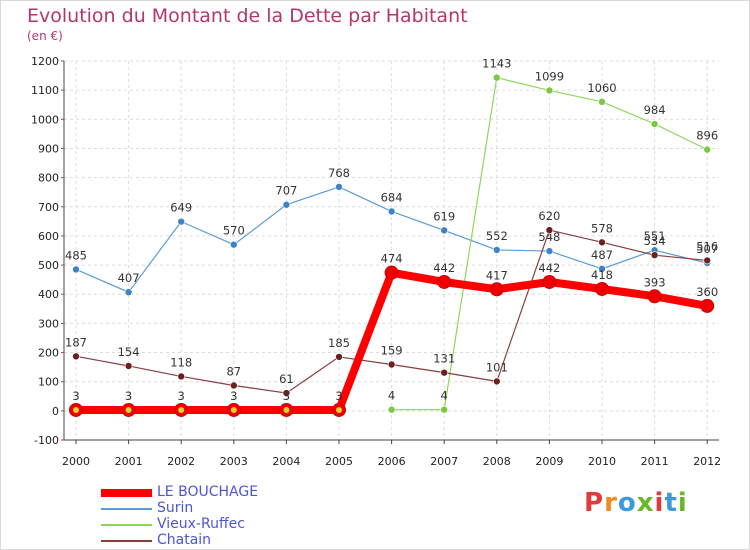  Describe the element at coordinates (48, 294) in the screenshot. I see `y-tick-label: 400` at that location.